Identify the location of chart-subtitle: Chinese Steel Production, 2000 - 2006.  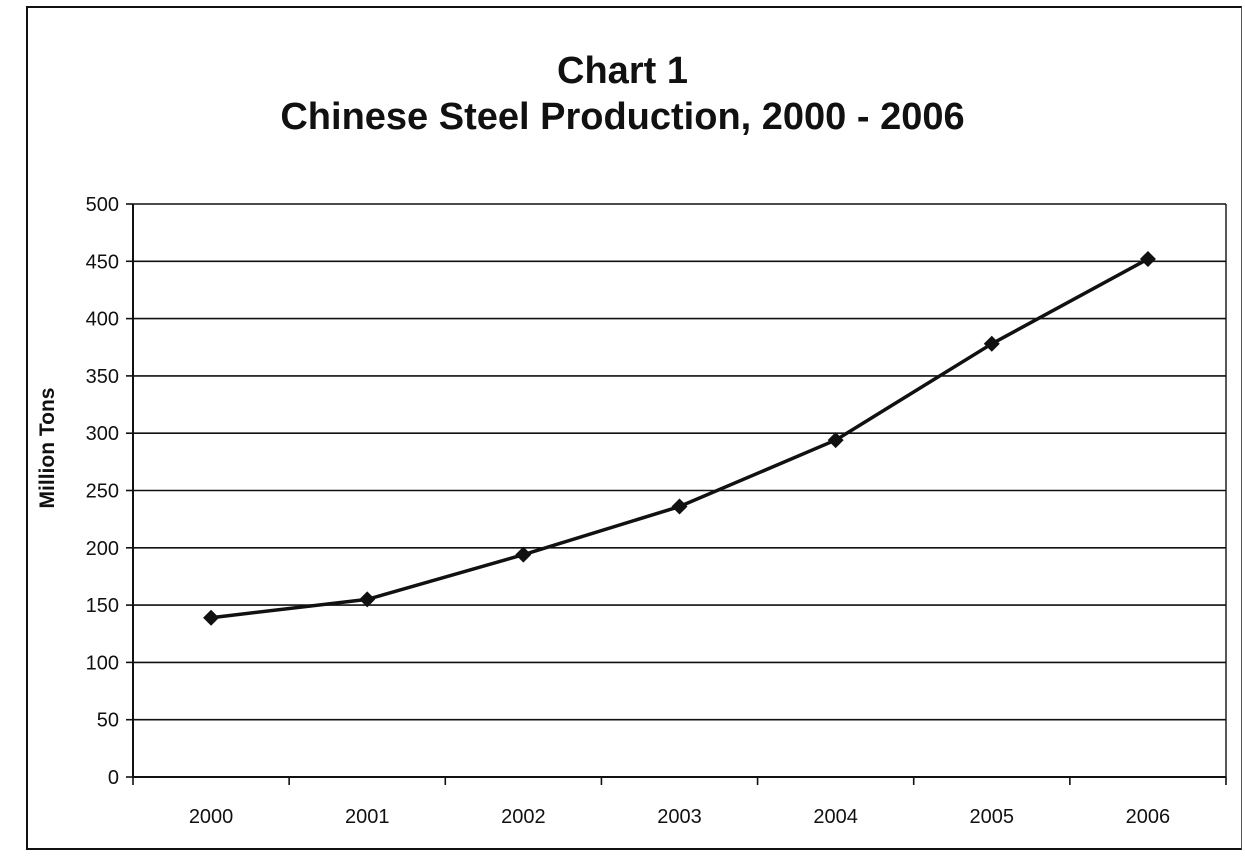
(622, 117).